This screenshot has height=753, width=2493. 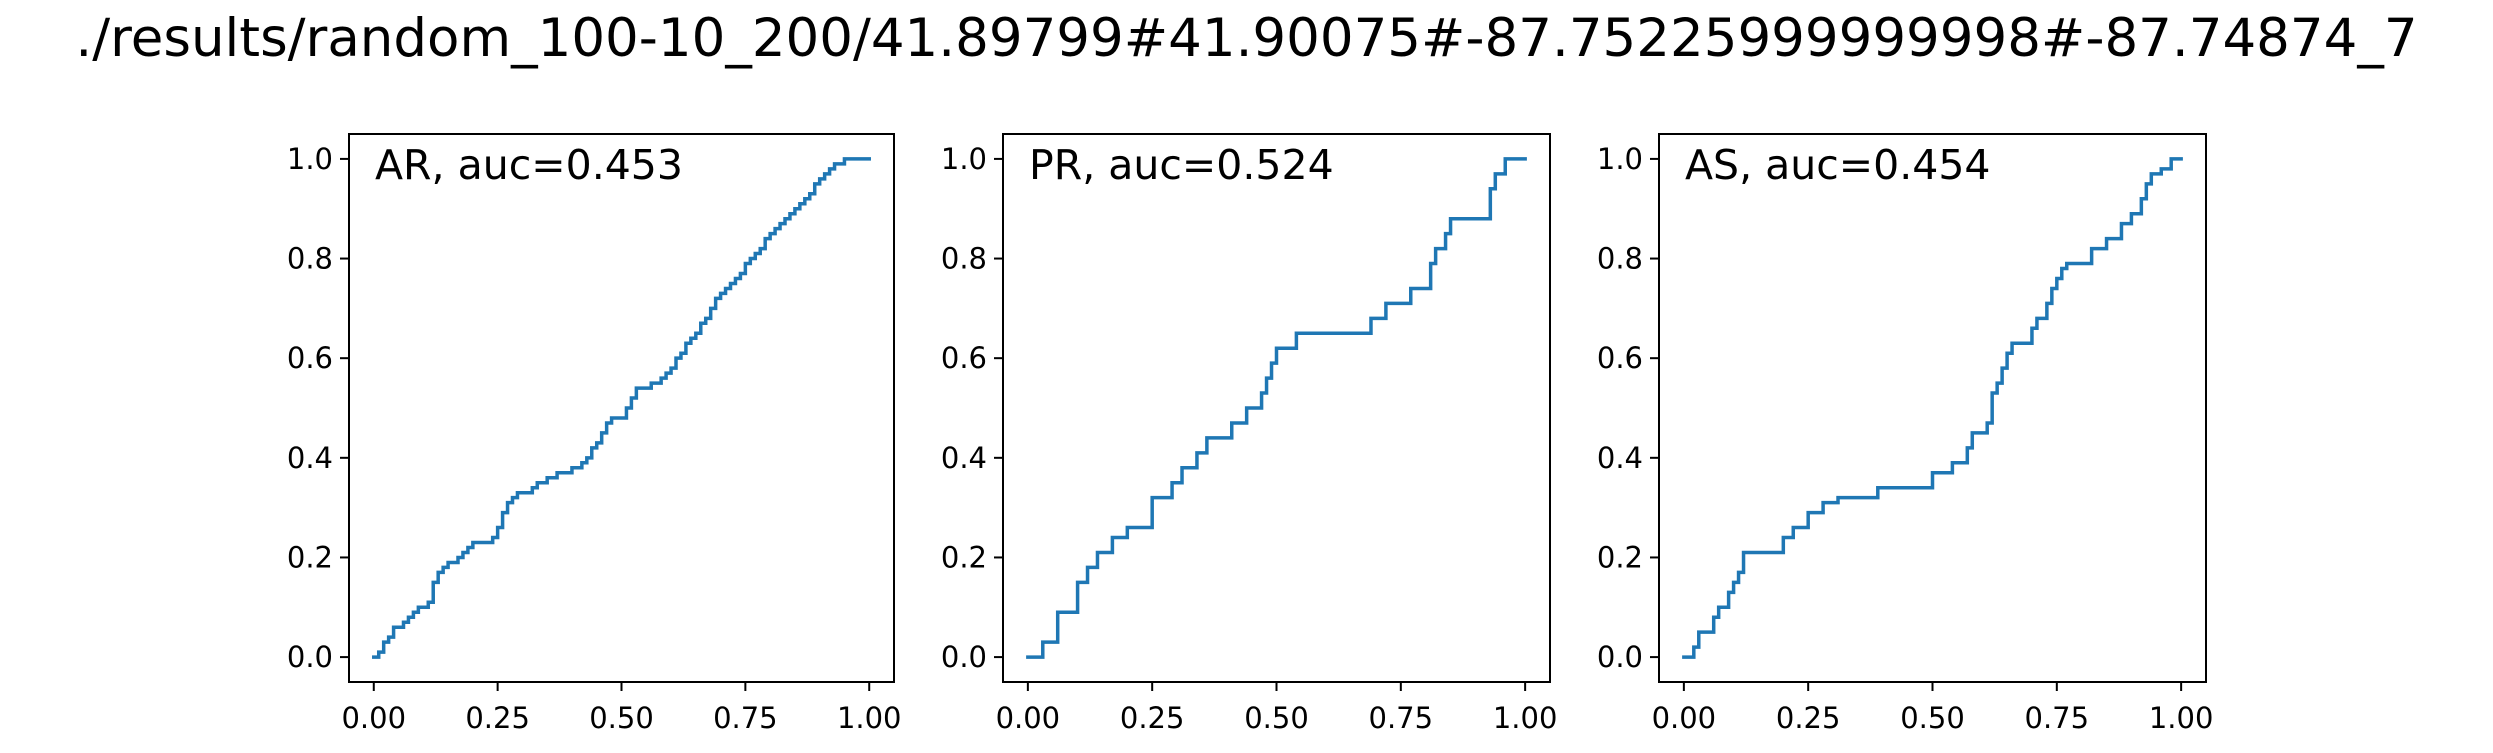 I want to click on ar-ytick-label-0: 0.0, so click(x=310, y=657).